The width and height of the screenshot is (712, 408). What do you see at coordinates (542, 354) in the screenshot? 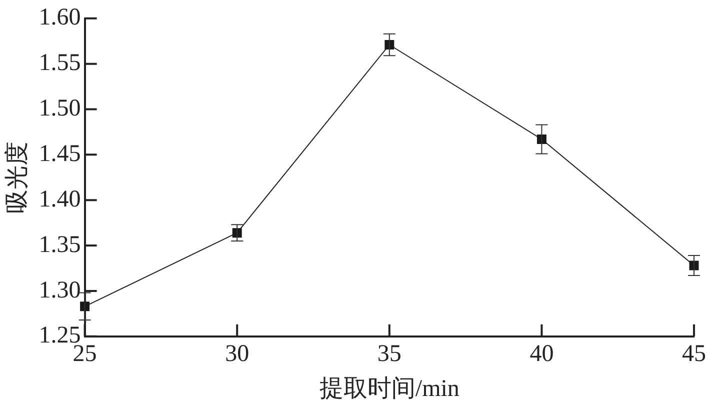
I see `x-tick-label: 40` at bounding box center [542, 354].